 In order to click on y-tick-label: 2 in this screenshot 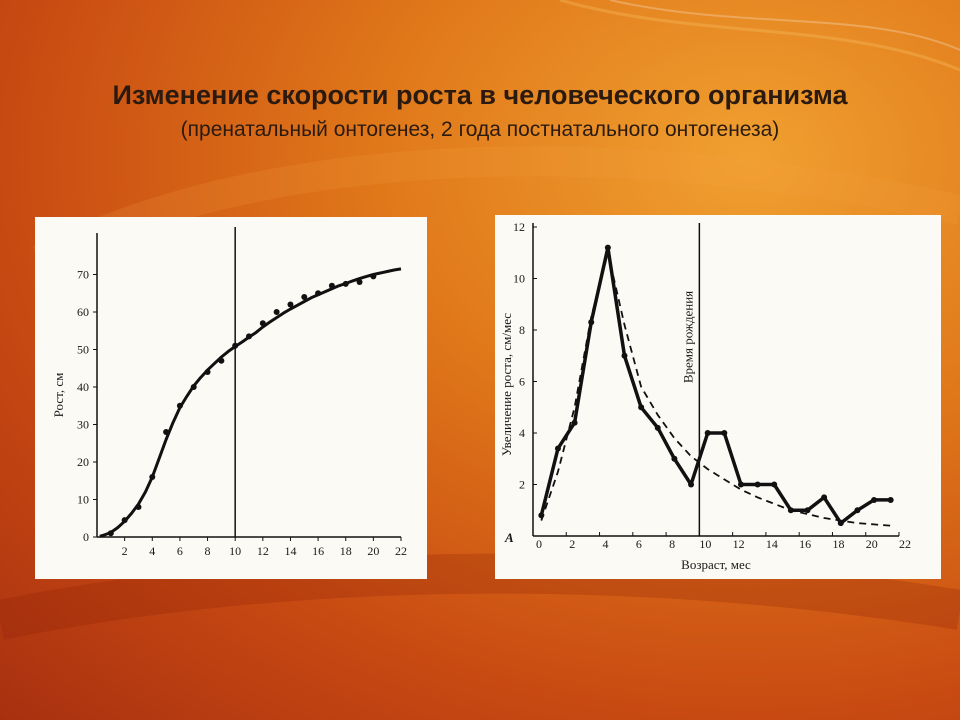, I will do `click(522, 485)`.